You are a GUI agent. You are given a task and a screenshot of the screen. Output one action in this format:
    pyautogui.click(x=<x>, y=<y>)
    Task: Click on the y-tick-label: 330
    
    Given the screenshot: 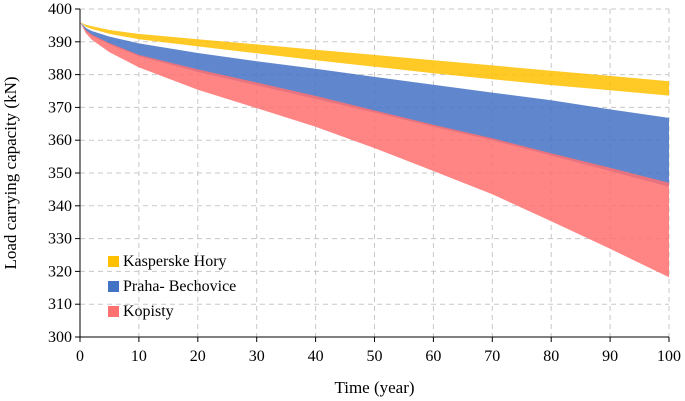 What is the action you would take?
    pyautogui.click(x=60, y=239)
    